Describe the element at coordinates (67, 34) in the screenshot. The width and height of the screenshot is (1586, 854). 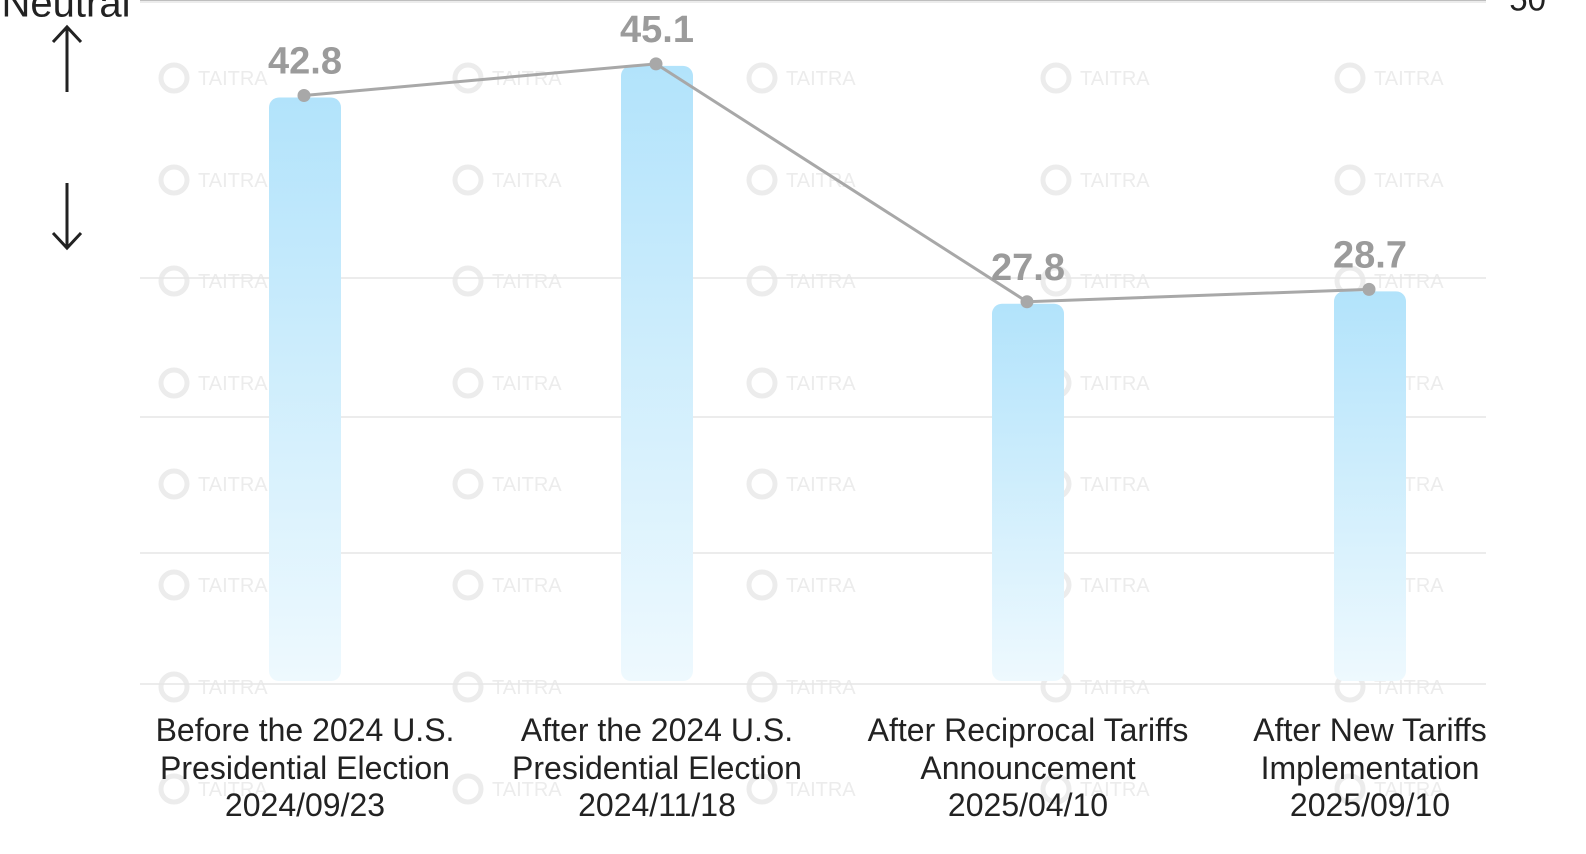
I see `arrow-up-head` at that location.